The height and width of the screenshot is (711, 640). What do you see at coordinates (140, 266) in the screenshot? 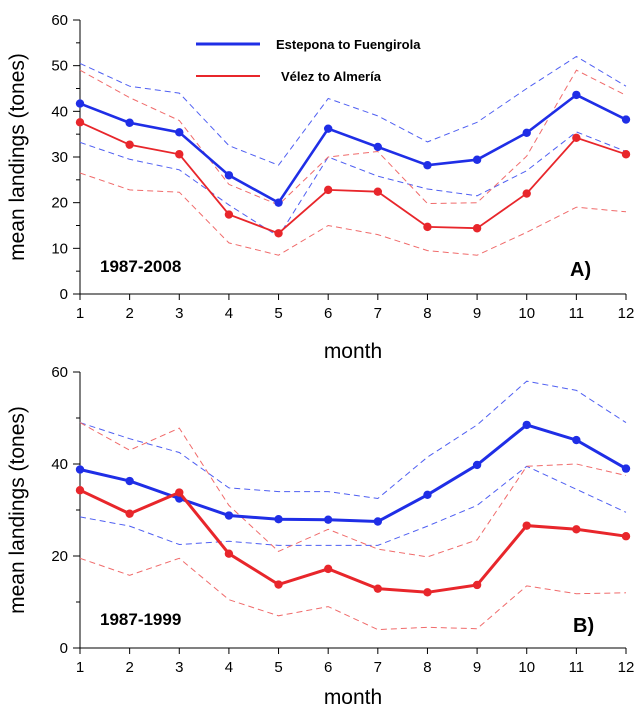
I see `period-label-a: 1987-2008` at bounding box center [140, 266].